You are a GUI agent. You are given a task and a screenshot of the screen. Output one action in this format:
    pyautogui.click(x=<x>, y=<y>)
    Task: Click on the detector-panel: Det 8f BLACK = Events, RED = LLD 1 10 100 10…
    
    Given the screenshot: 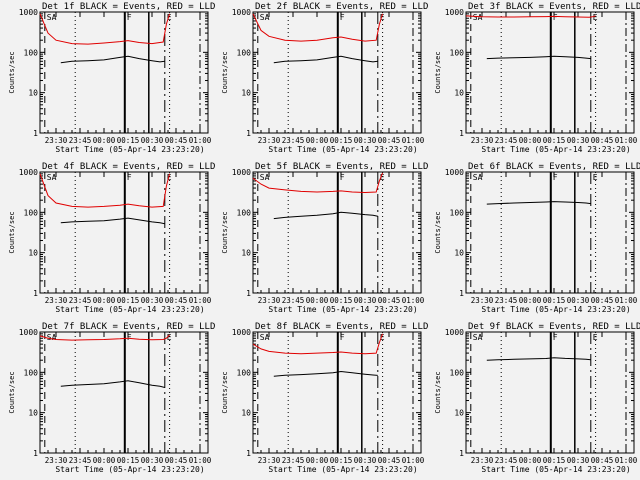 What is the action you would take?
    pyautogui.click(x=324, y=398)
    